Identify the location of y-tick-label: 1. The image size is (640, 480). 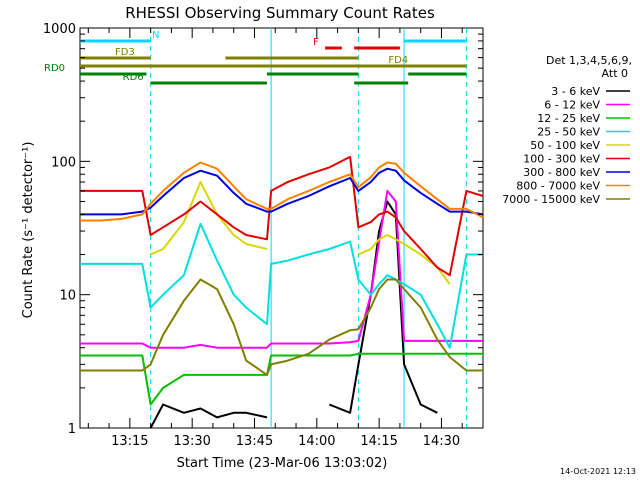
(72, 429).